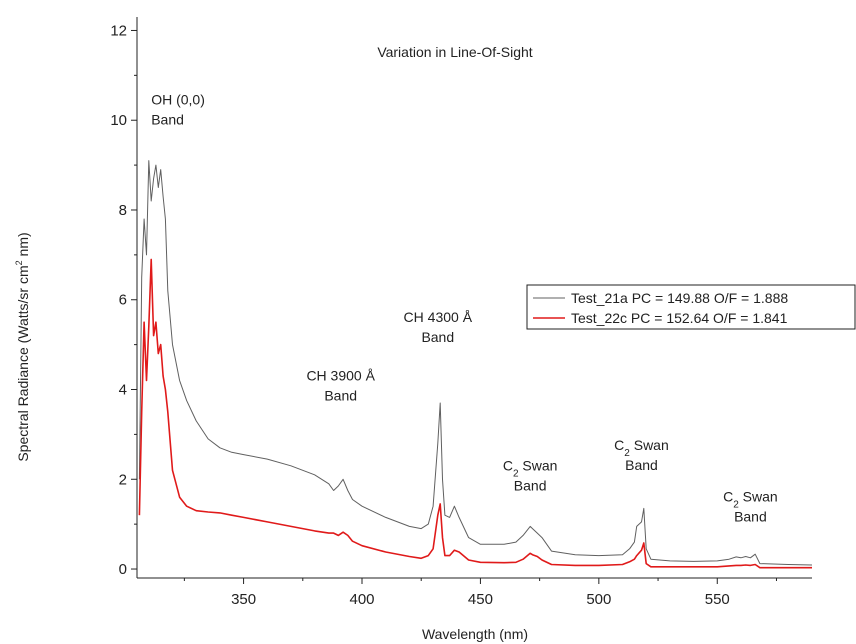 This screenshot has height=644, width=856. I want to click on legend-box, so click(691, 307).